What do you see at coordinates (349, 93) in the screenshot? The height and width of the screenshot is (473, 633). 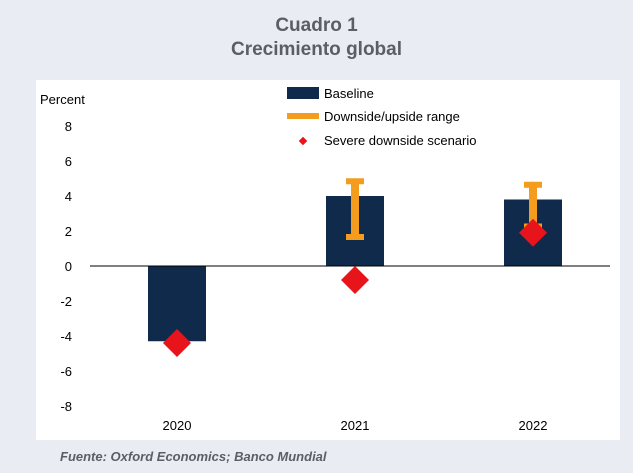 I see `legend-label-baseline: Baseline` at bounding box center [349, 93].